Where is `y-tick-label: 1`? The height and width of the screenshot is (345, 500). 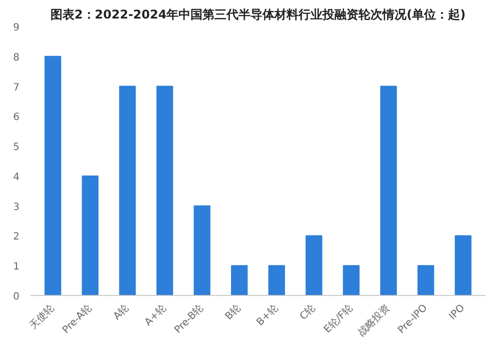
y-tick-label: 1 is located at coordinates (16, 267).